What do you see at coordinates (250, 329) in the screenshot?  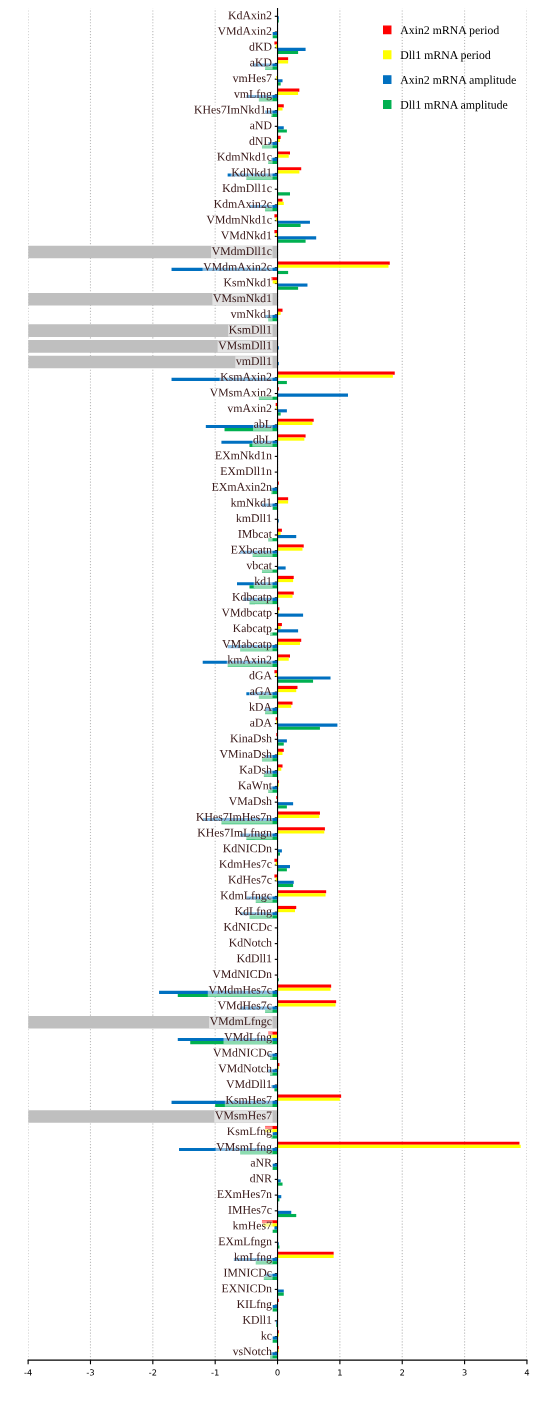 I see `y-tick-label: KsmDll1` at bounding box center [250, 329].